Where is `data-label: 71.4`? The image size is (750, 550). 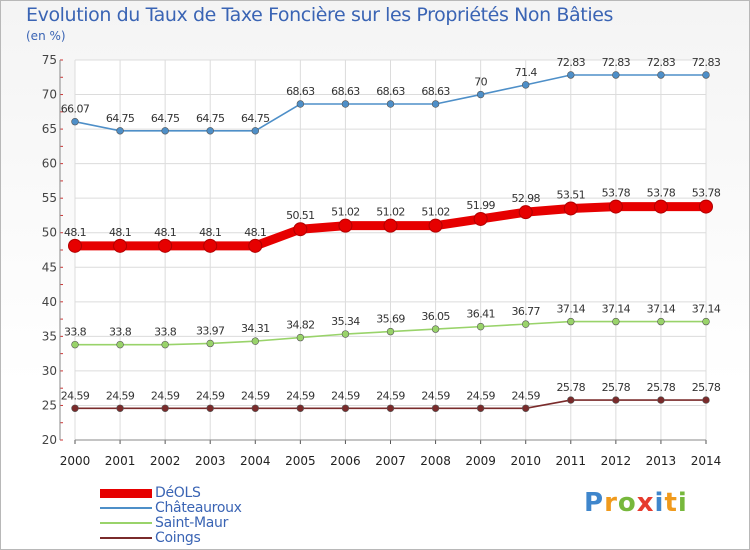 data-label: 71.4 is located at coordinates (526, 72).